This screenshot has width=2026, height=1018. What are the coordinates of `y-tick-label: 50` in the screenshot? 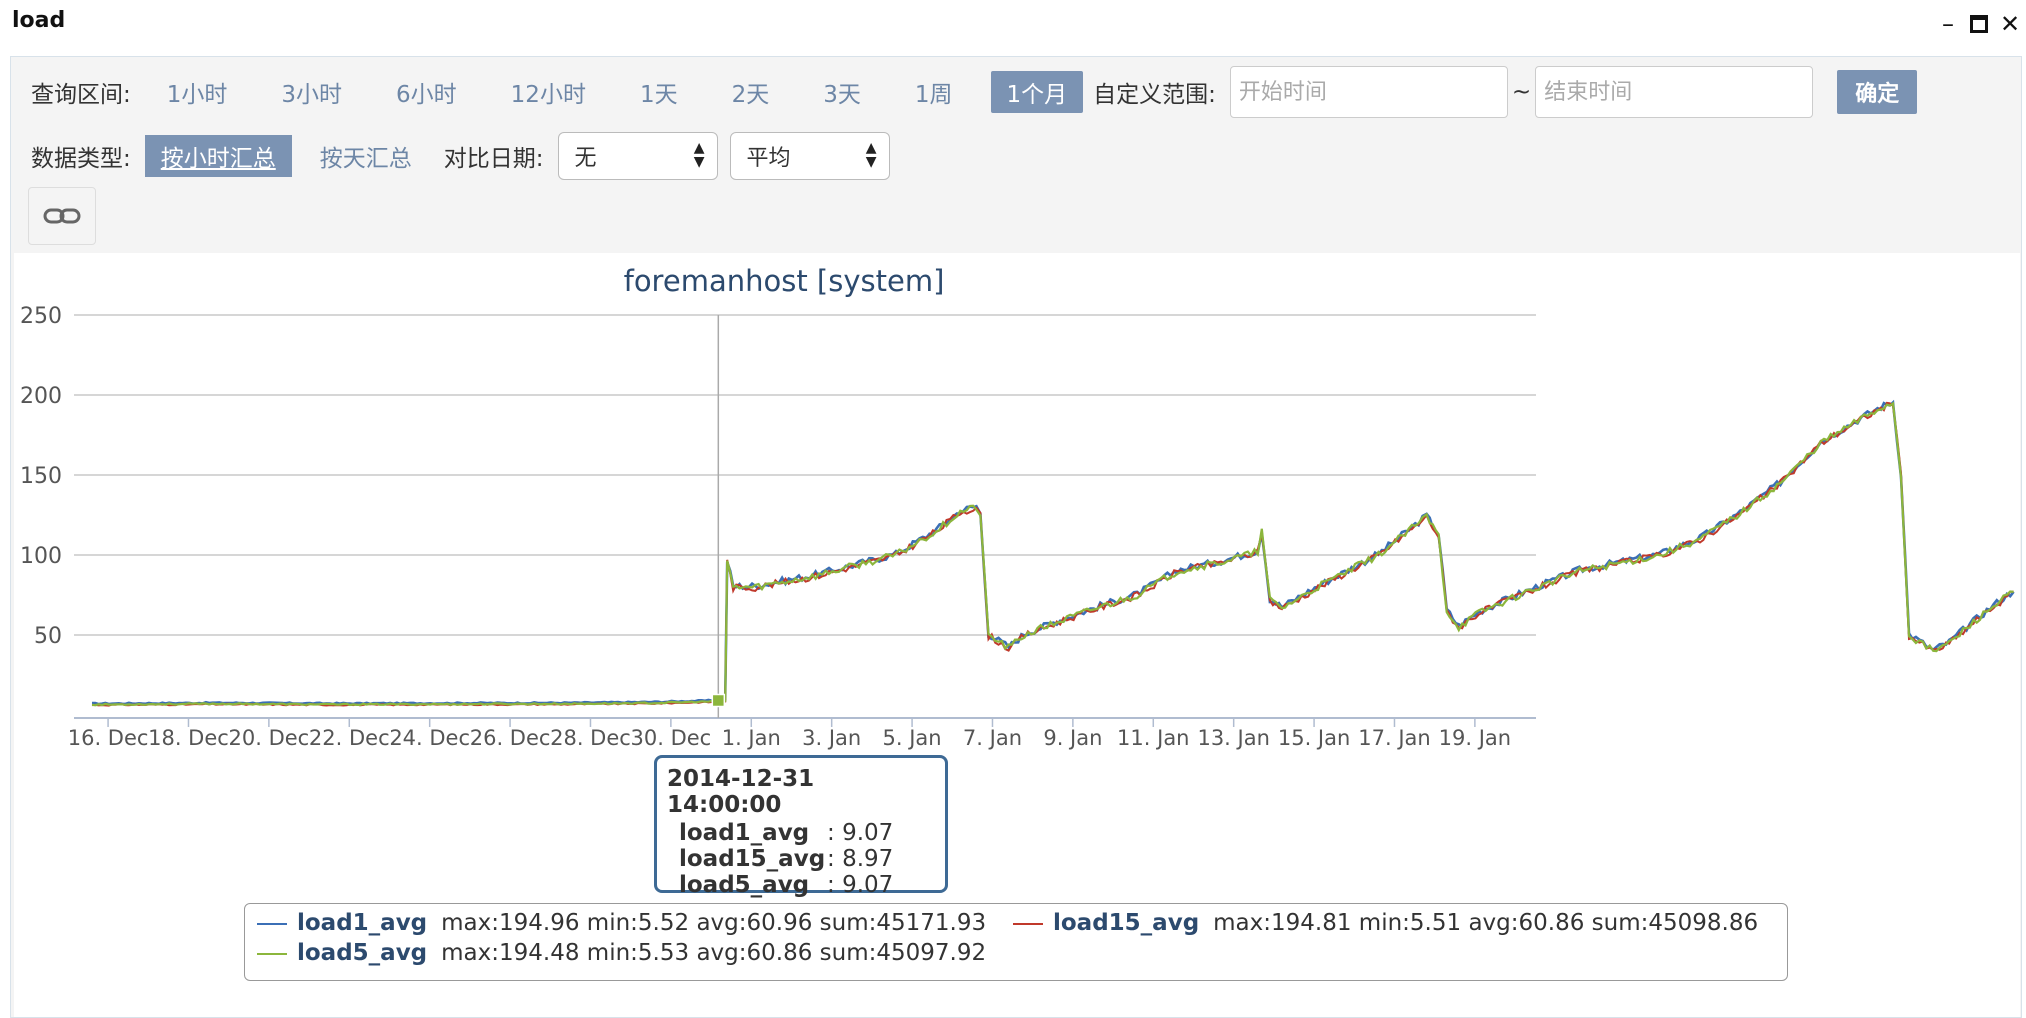 It's located at (48, 636).